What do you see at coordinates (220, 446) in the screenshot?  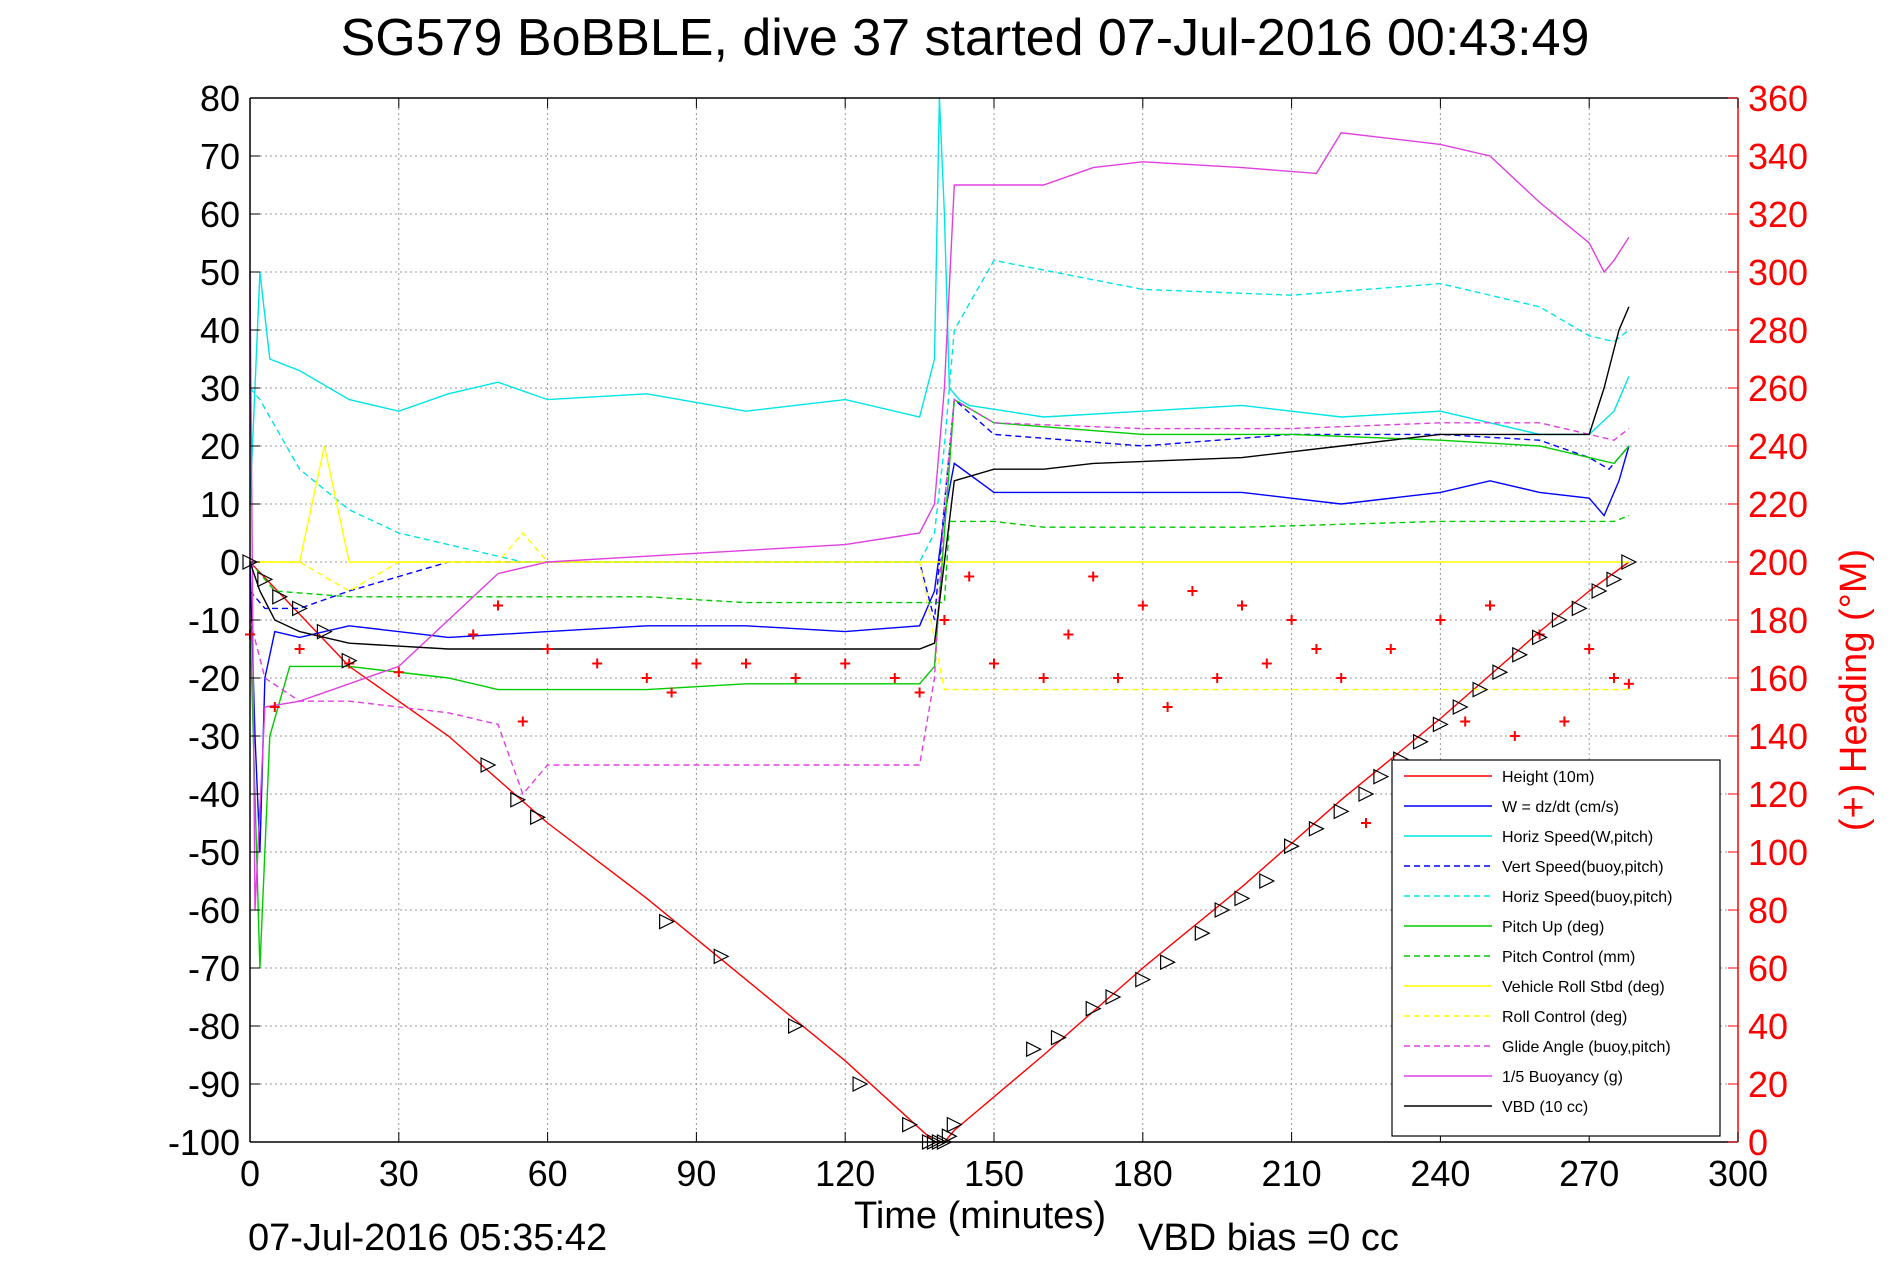 I see `y-tick-label: 20` at bounding box center [220, 446].